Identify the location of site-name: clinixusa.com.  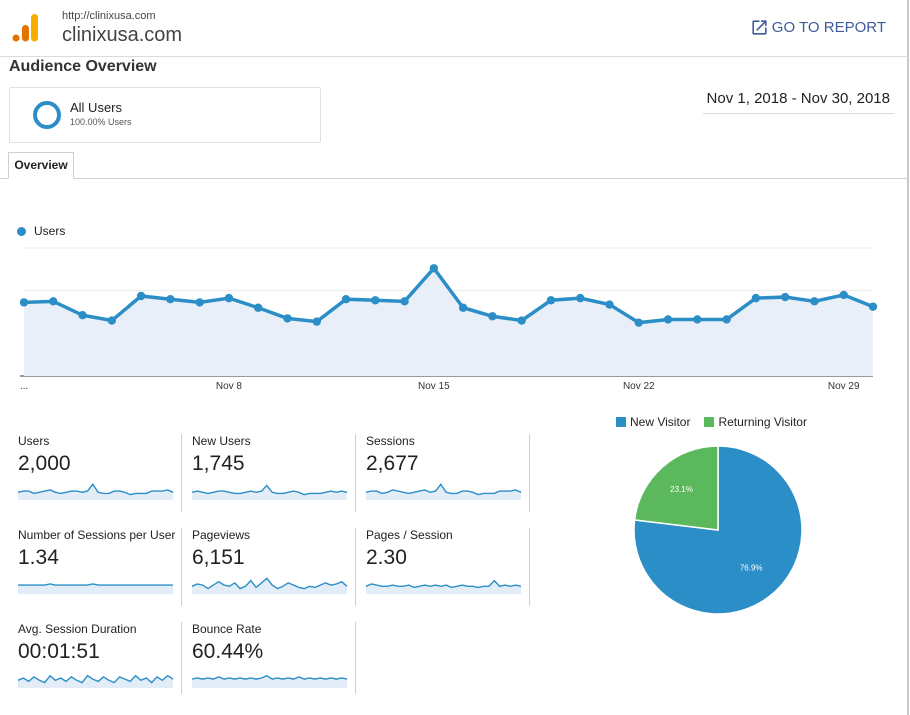
(122, 35).